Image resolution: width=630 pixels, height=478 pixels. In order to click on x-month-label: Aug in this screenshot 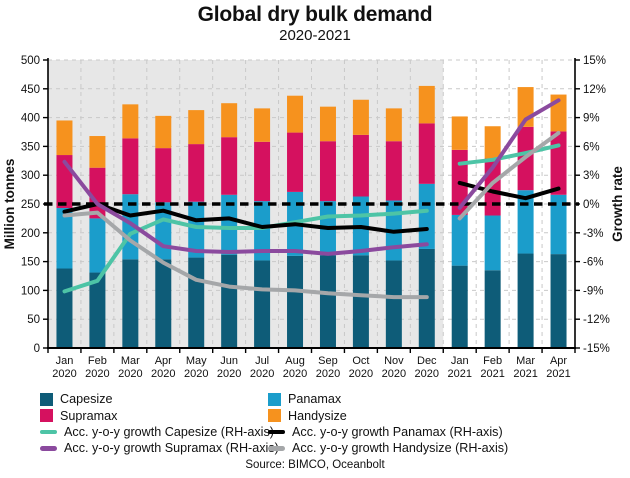, I will do `click(295, 361)`.